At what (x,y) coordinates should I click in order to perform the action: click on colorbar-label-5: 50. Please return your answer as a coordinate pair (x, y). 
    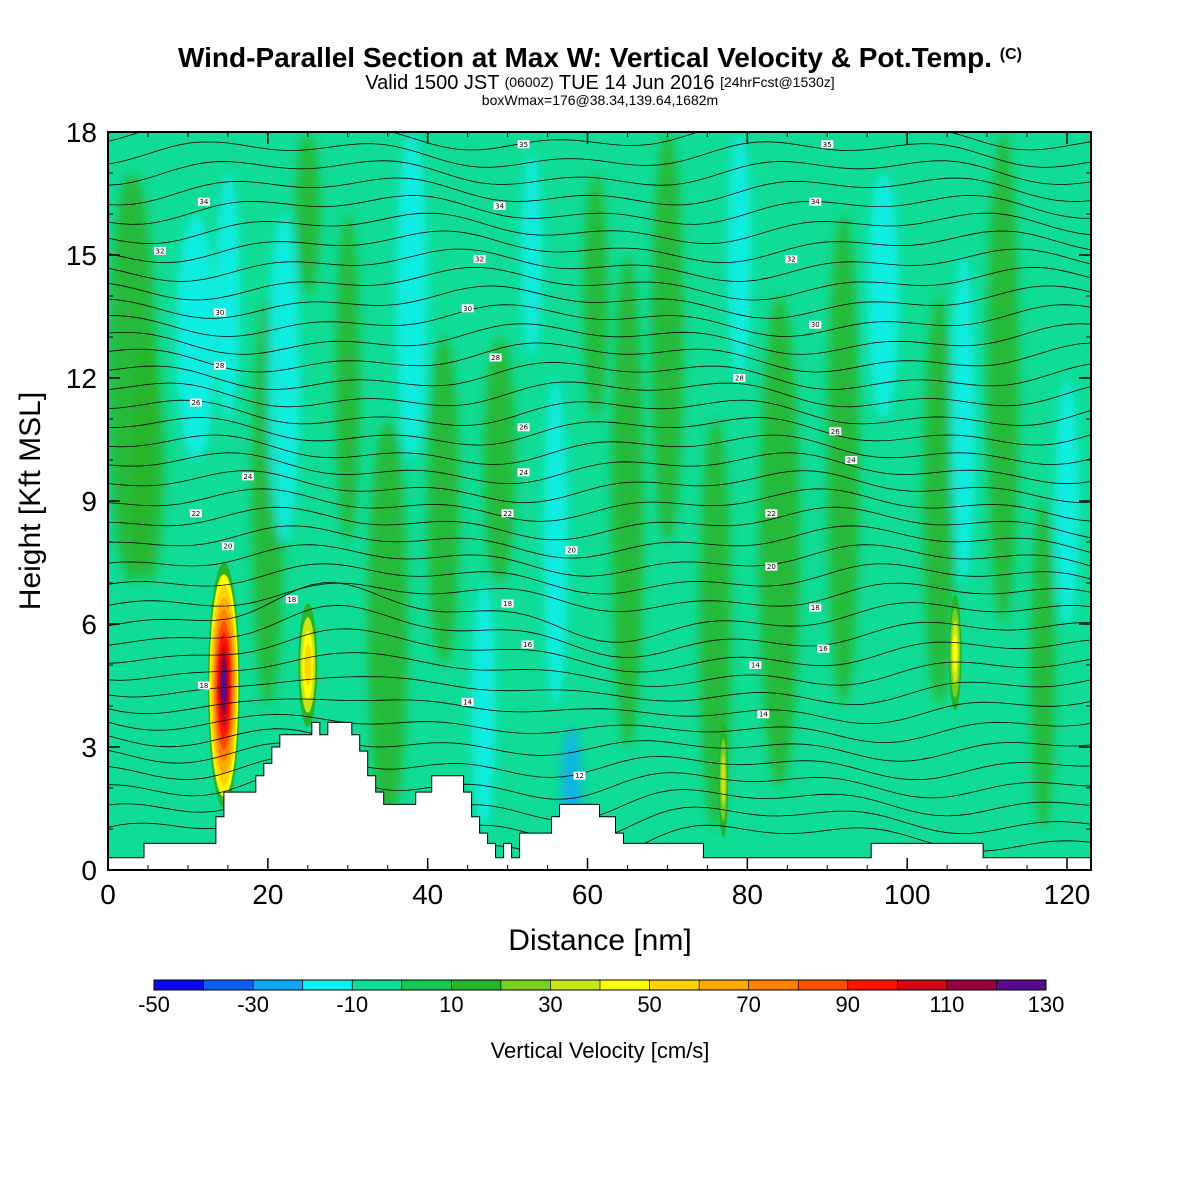
    Looking at the image, I should click on (649, 1004).